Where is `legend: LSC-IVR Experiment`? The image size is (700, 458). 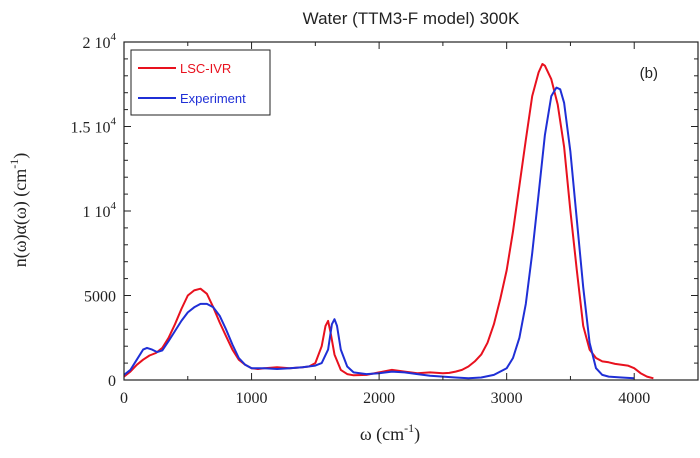
legend: LSC-IVR Experiment is located at coordinates (200, 82).